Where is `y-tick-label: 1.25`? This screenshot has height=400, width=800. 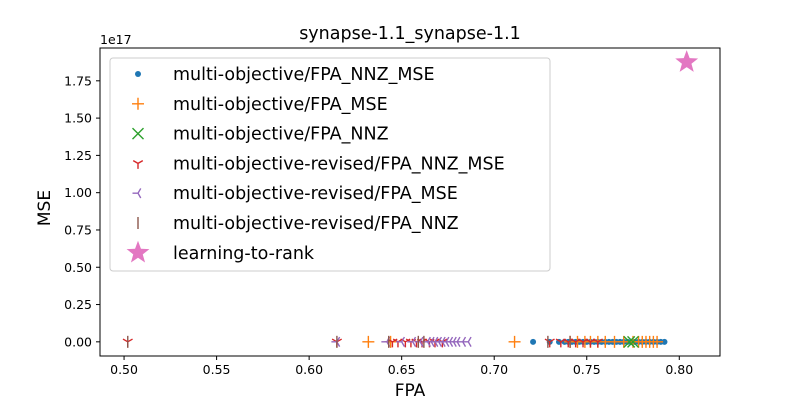 y-tick-label: 1.25 is located at coordinates (78, 155).